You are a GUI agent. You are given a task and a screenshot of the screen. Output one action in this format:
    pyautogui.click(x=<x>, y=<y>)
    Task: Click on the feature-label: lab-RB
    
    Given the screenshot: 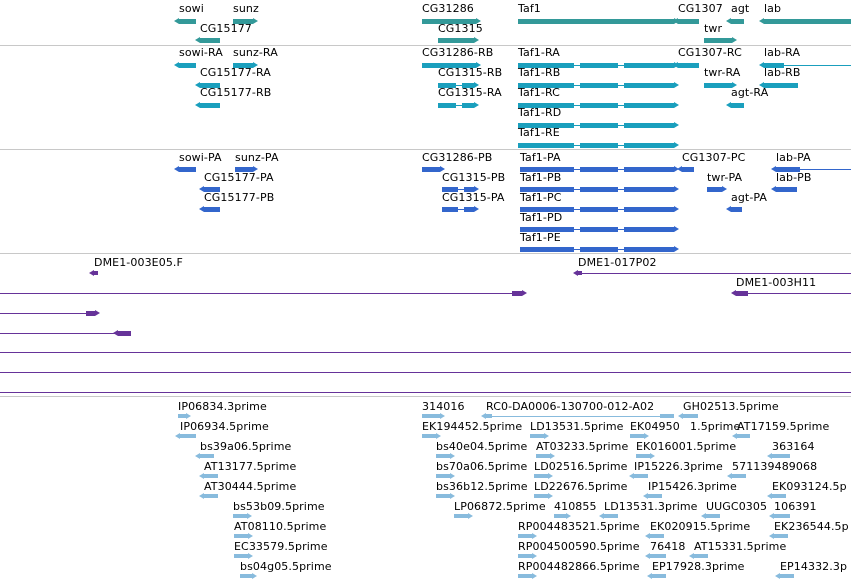 What is the action you would take?
    pyautogui.click(x=782, y=72)
    